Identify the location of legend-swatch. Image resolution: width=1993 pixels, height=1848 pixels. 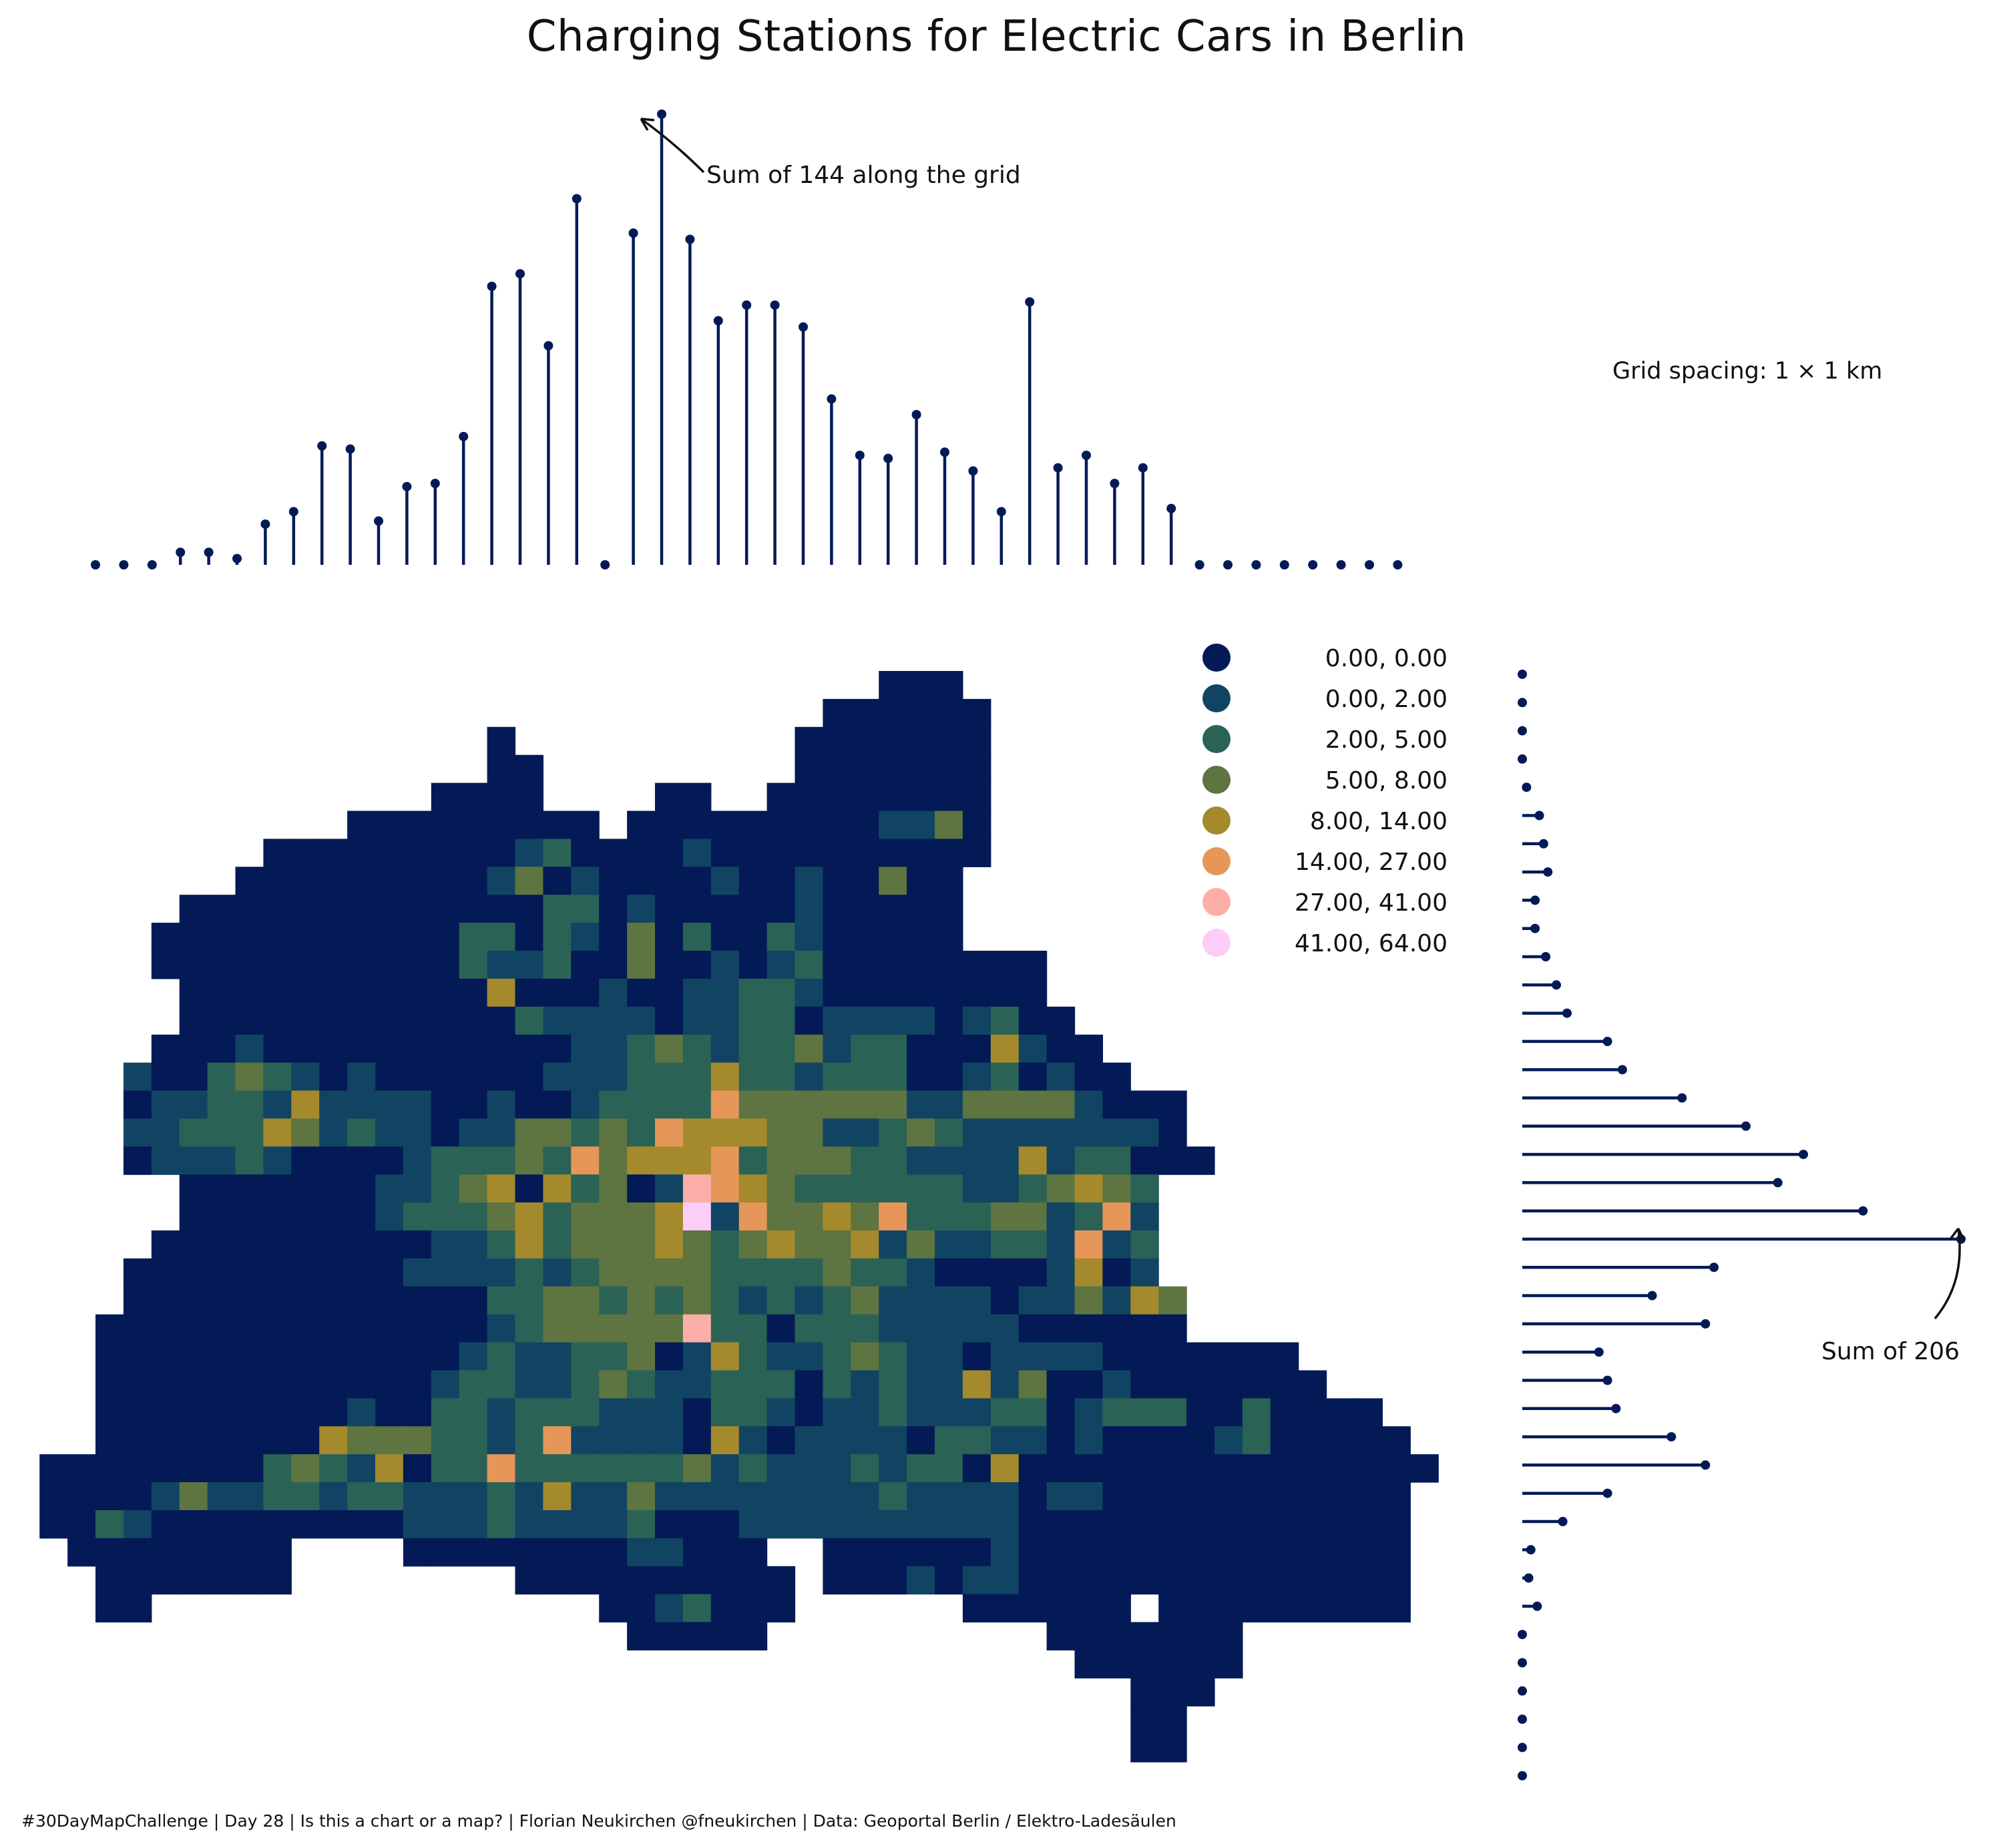
(1216, 943).